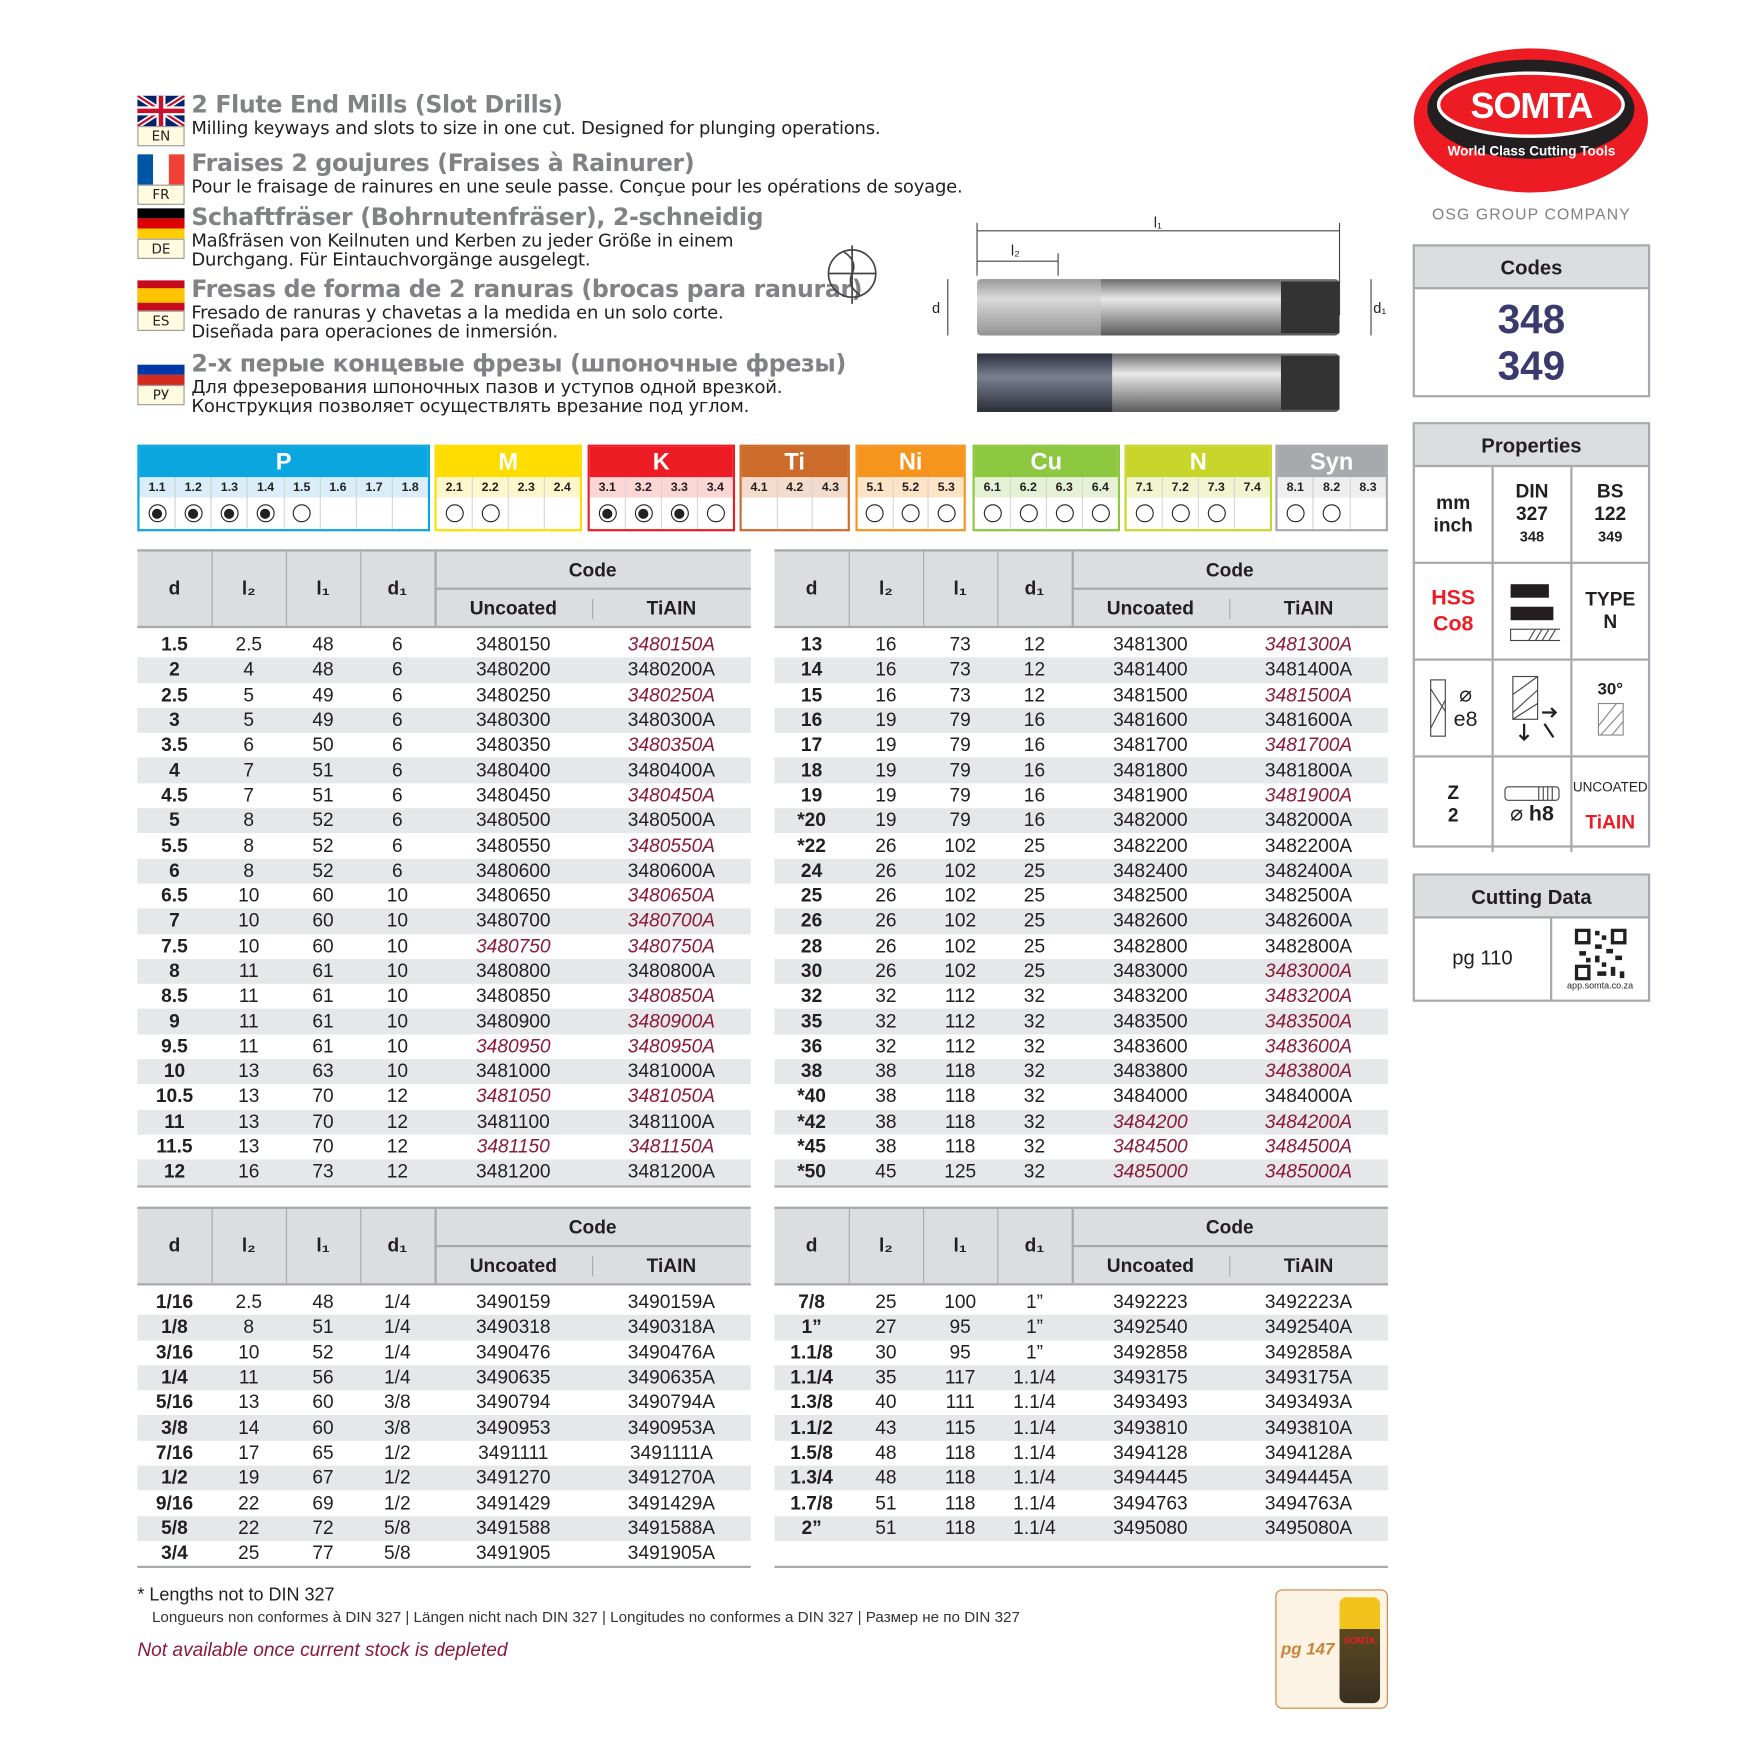 This screenshot has width=1756, height=1756. I want to click on table-row: 3/8 14 60 3/8 3490953 3490953A, so click(444, 1428).